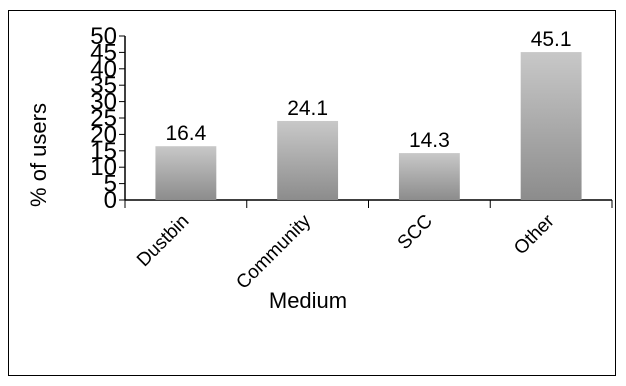 The height and width of the screenshot is (386, 626). Describe the element at coordinates (103, 69) in the screenshot. I see `y-tick-label: 40` at that location.